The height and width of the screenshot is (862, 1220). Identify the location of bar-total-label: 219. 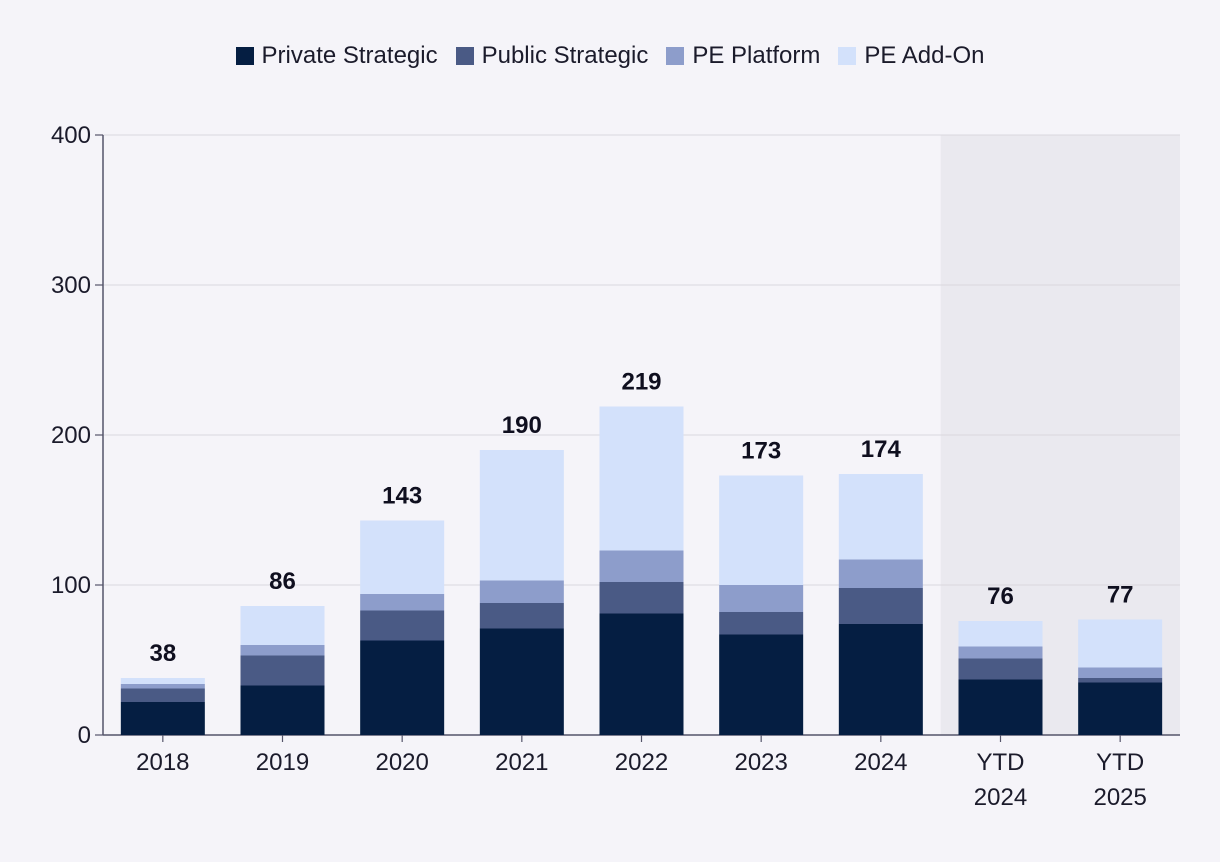
(641, 382).